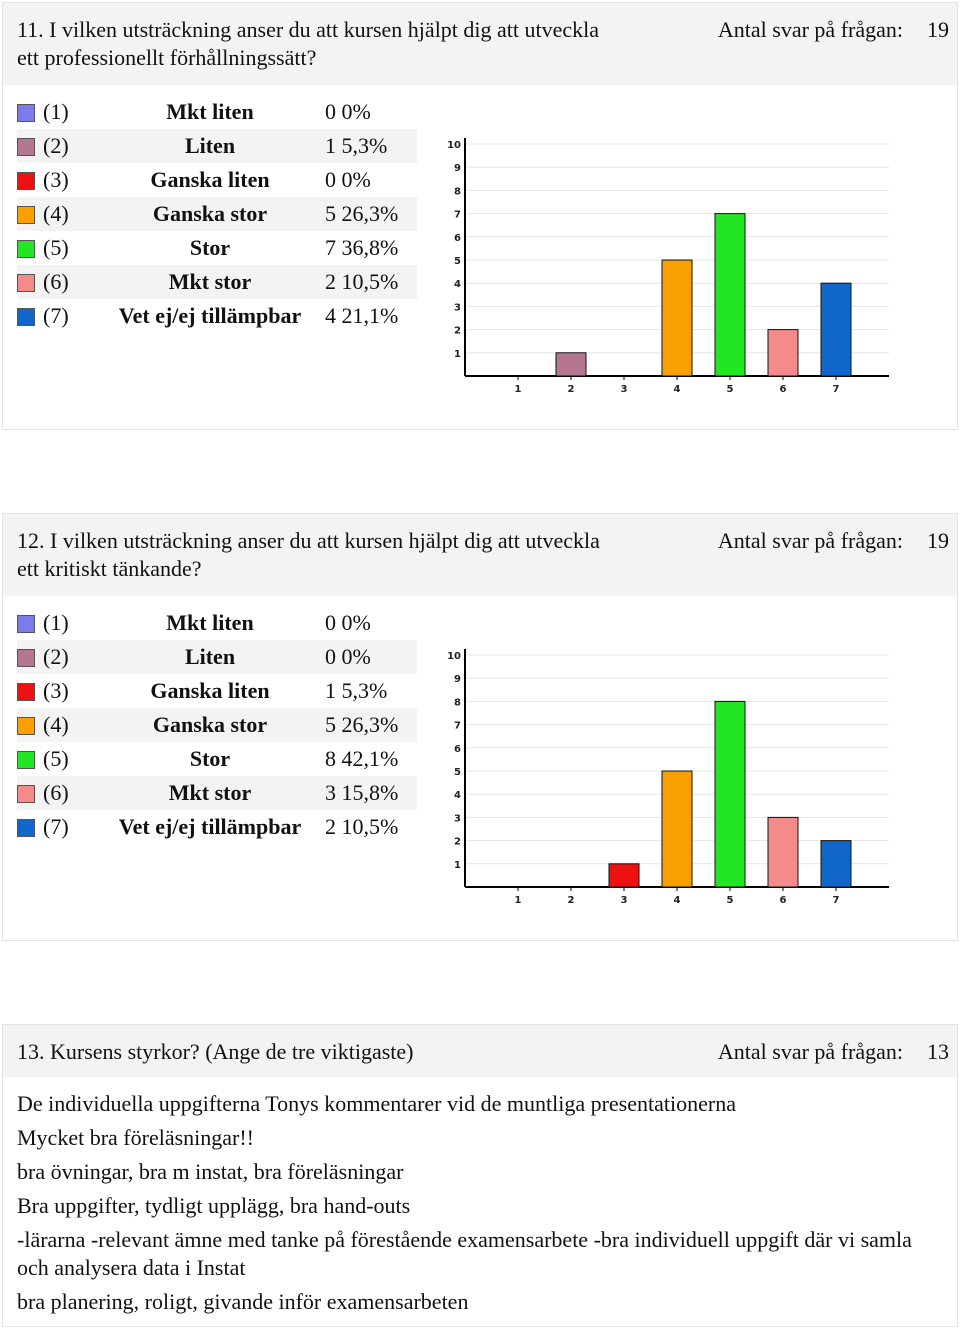  I want to click on option-row: (6) Mkt stor 2 10,5%, so click(217, 282).